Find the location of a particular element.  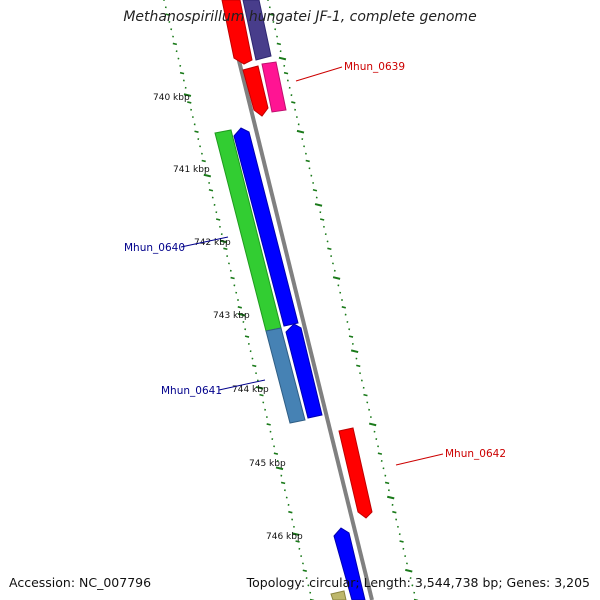

feature-blue-bottom is located at coordinates (349, 563).